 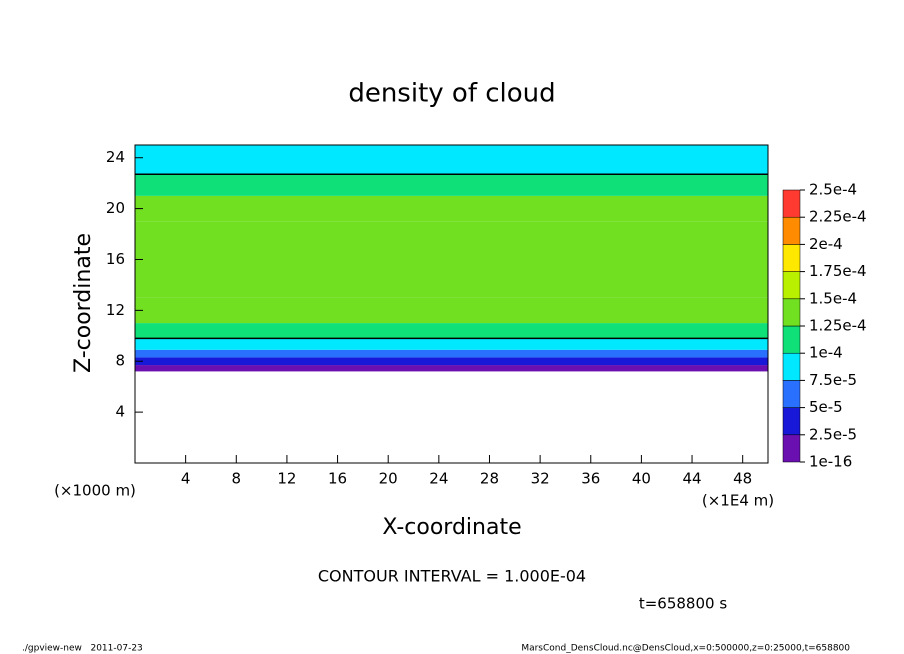 I want to click on footer-left: ./gpview-new 2011-07-23, so click(x=82, y=649).